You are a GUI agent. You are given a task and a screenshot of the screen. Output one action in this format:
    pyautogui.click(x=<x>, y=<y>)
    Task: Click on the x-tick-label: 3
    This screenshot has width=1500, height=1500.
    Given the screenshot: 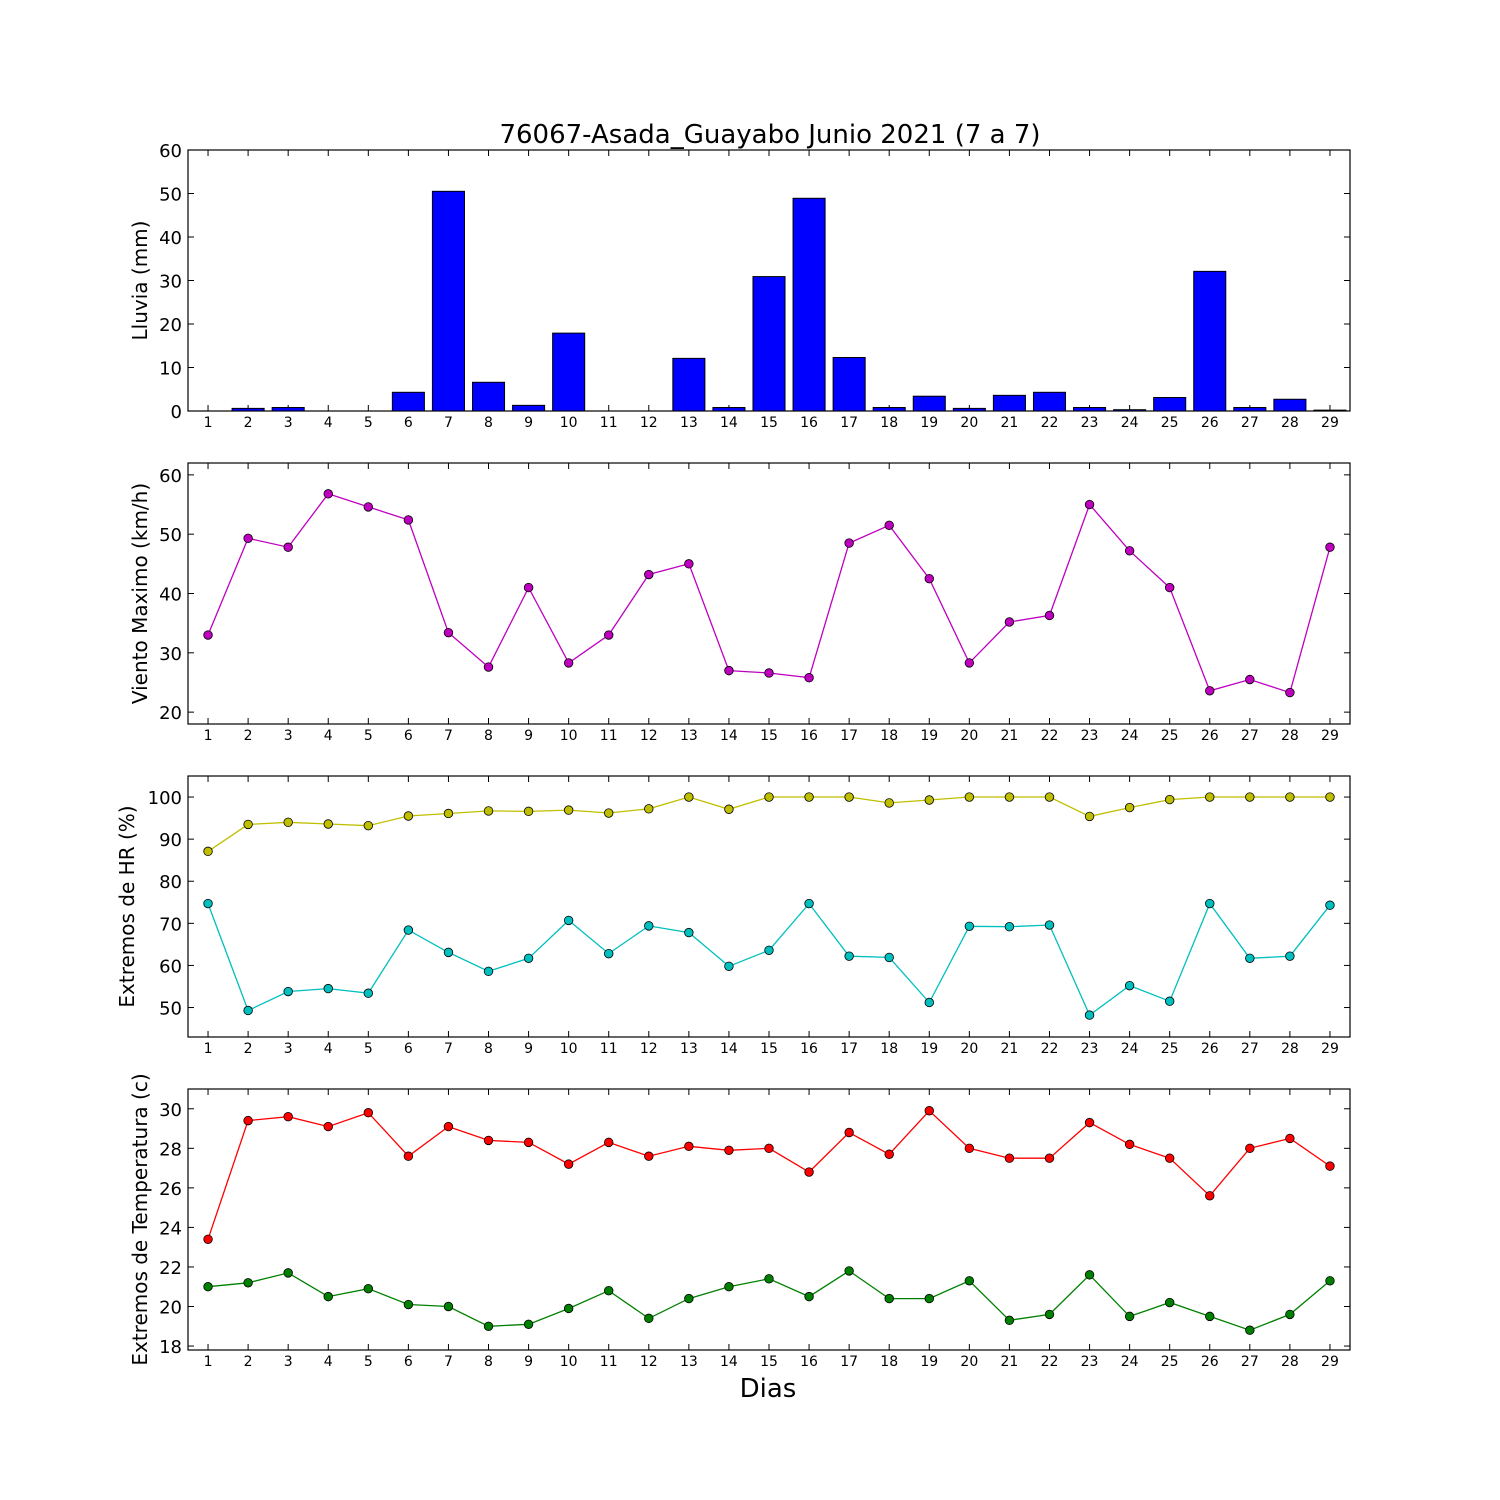 What is the action you would take?
    pyautogui.click(x=288, y=736)
    